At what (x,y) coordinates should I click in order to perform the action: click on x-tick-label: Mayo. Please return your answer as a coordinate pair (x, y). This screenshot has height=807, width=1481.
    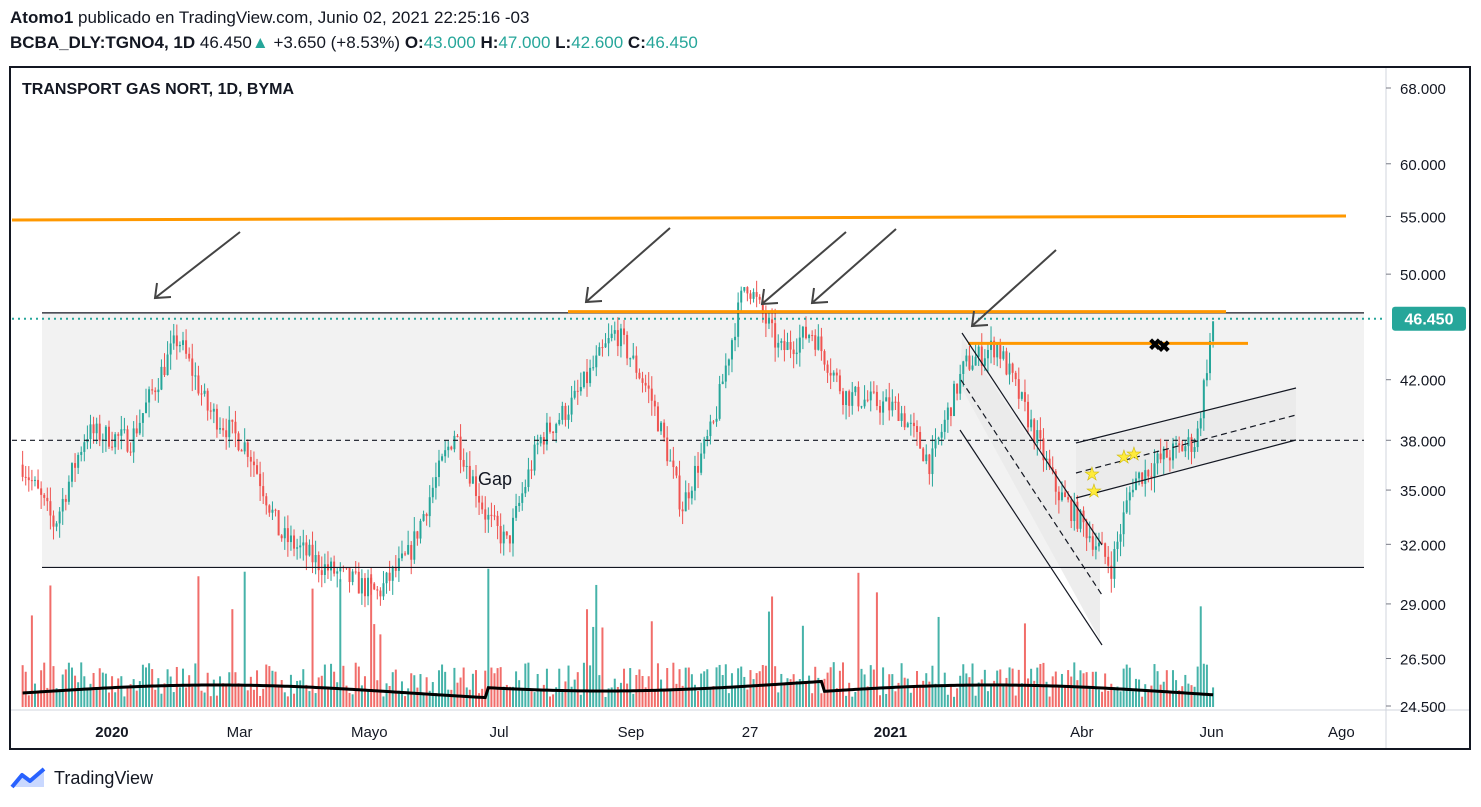
    Looking at the image, I should click on (369, 732).